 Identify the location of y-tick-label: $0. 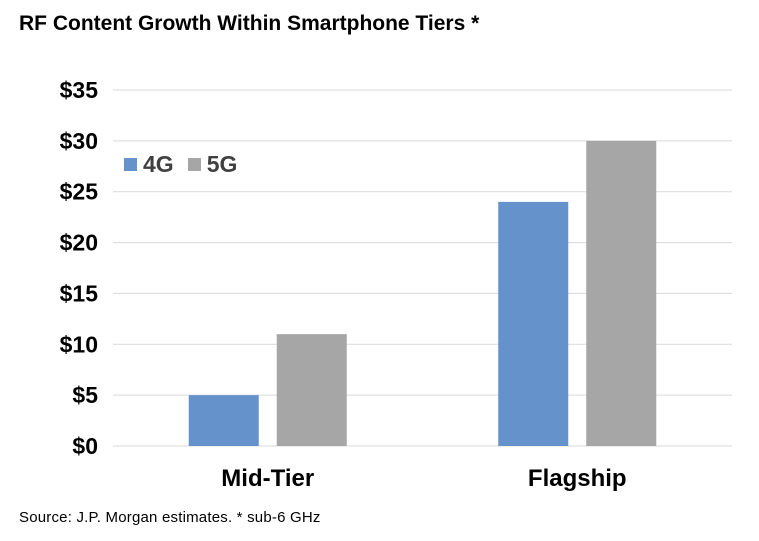
(85, 446).